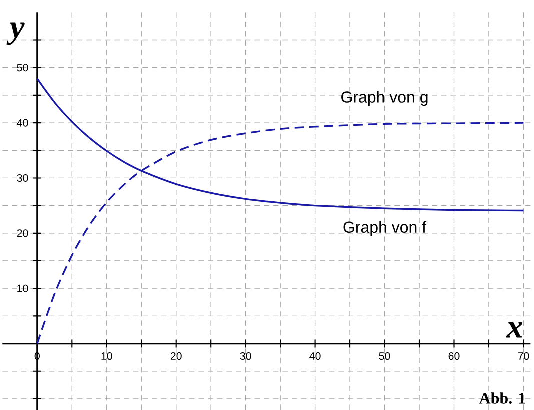 This screenshot has width=534, height=410. Describe the element at coordinates (22, 123) in the screenshot. I see `y-tick-label: 40` at that location.